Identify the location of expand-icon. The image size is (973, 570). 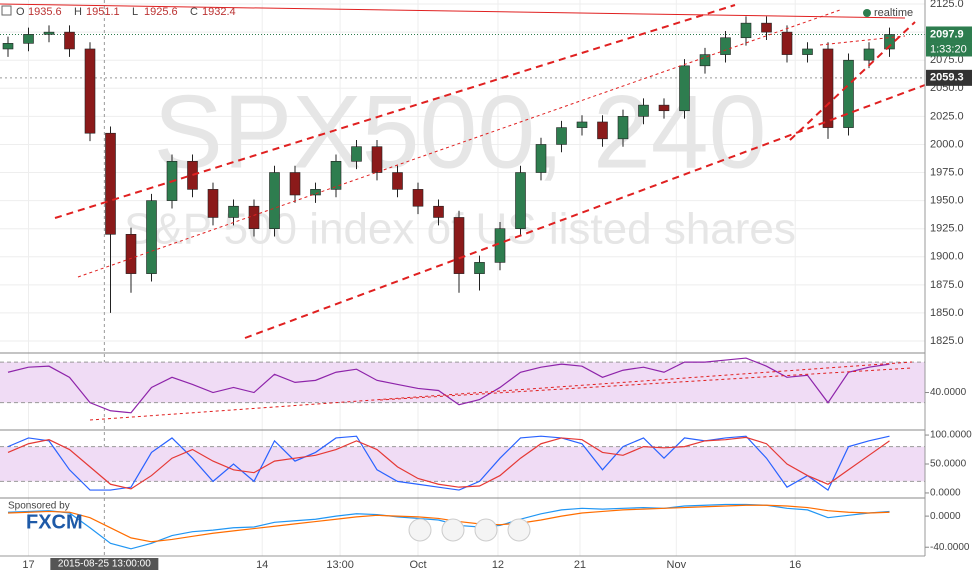
(6, 10).